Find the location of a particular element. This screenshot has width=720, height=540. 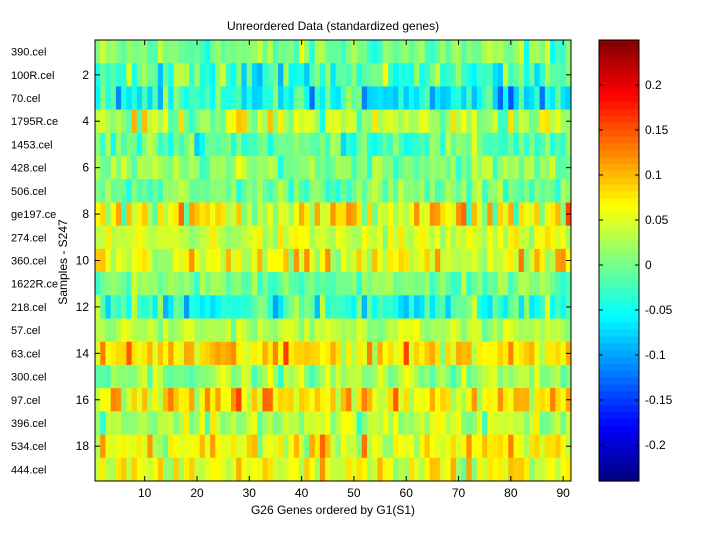

x-tick-label: 50 is located at coordinates (354, 493).